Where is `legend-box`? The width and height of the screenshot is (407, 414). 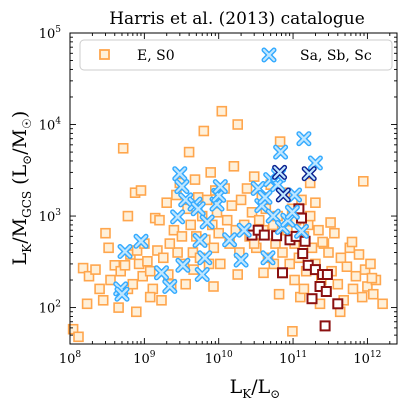
legend-box is located at coordinates (236, 55).